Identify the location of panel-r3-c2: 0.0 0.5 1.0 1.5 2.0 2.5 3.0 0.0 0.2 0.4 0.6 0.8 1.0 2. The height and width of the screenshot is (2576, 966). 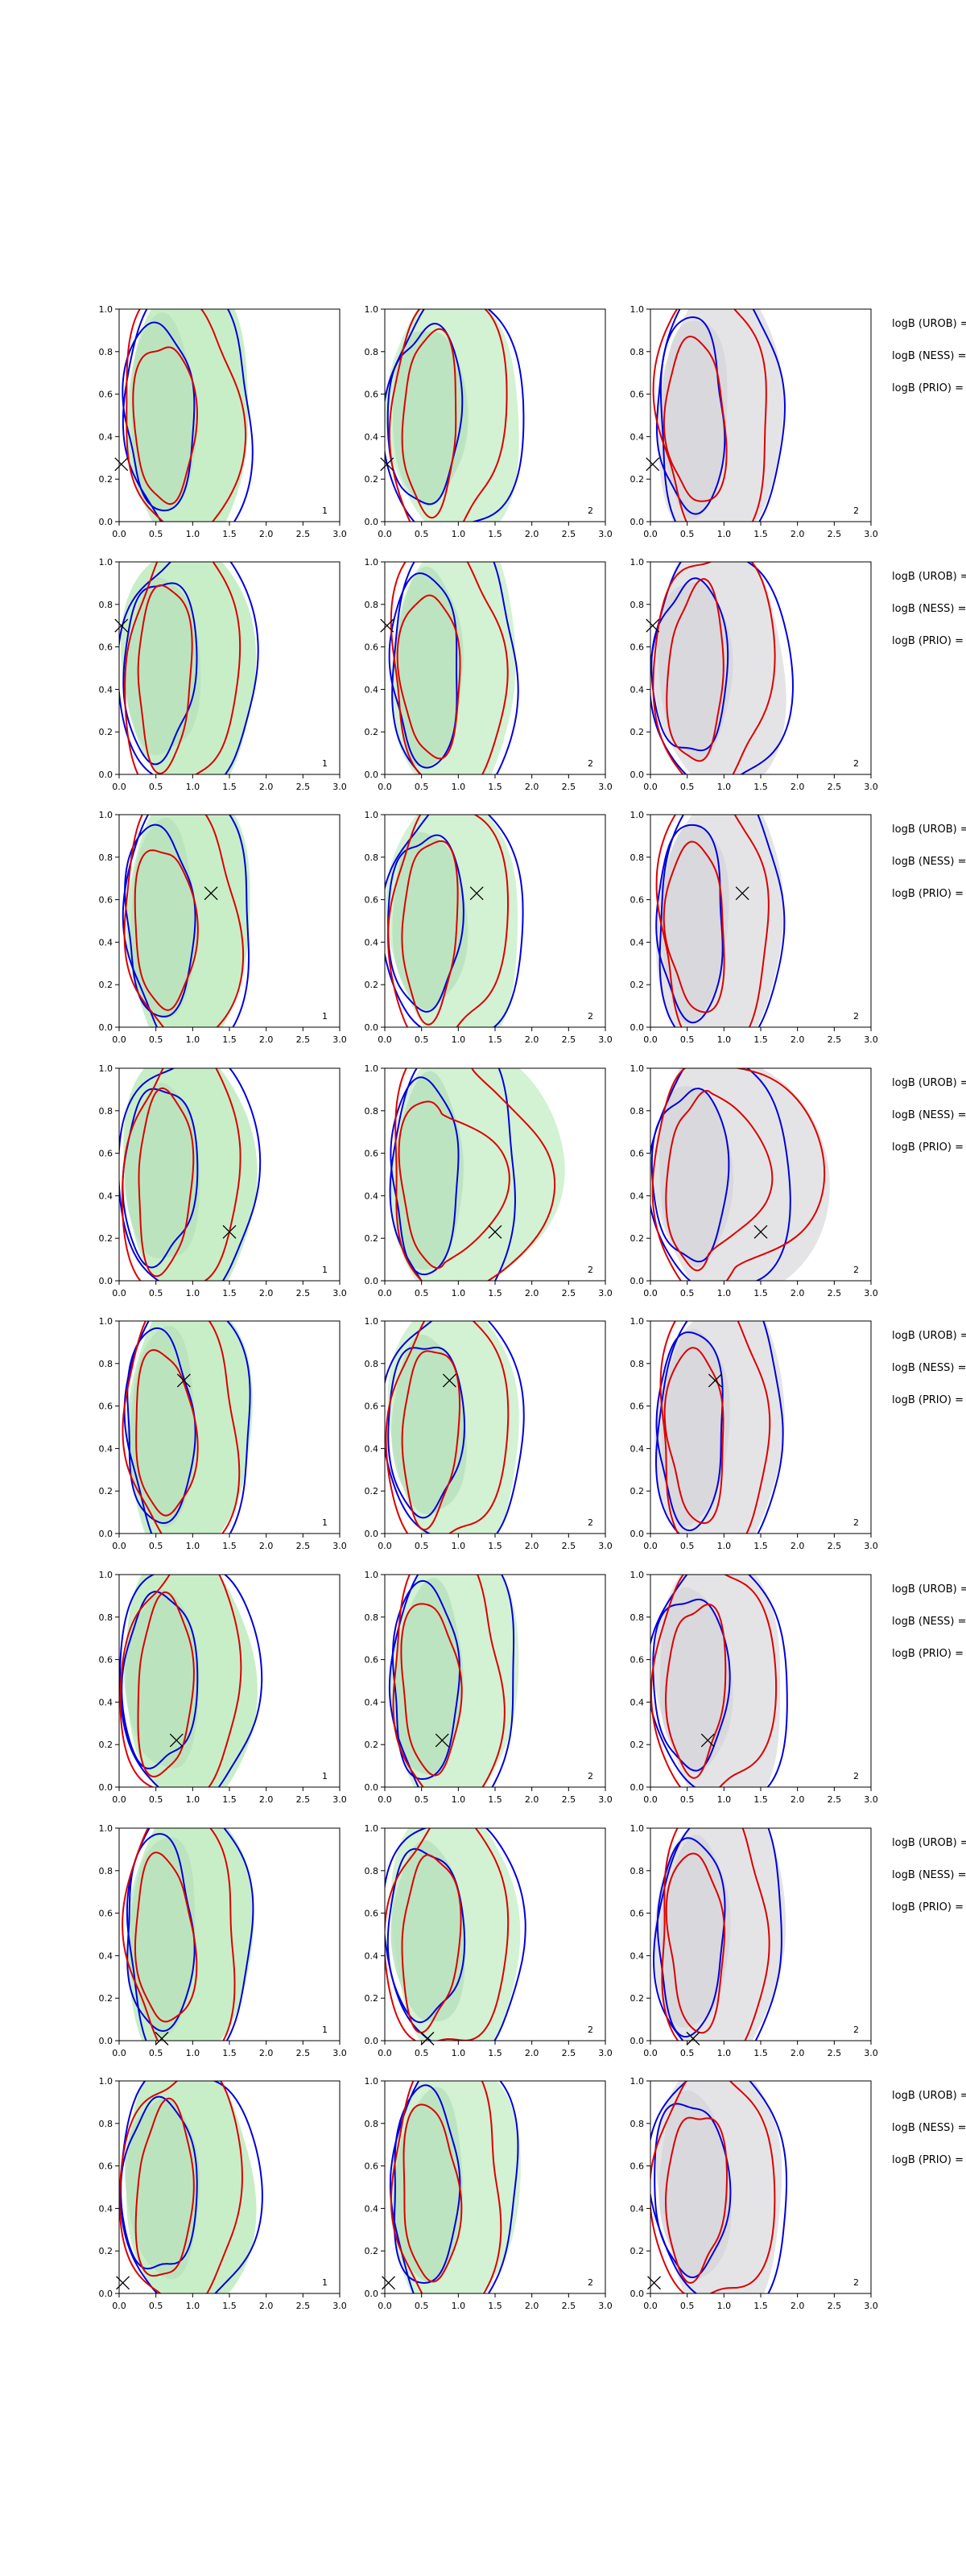
(489, 927).